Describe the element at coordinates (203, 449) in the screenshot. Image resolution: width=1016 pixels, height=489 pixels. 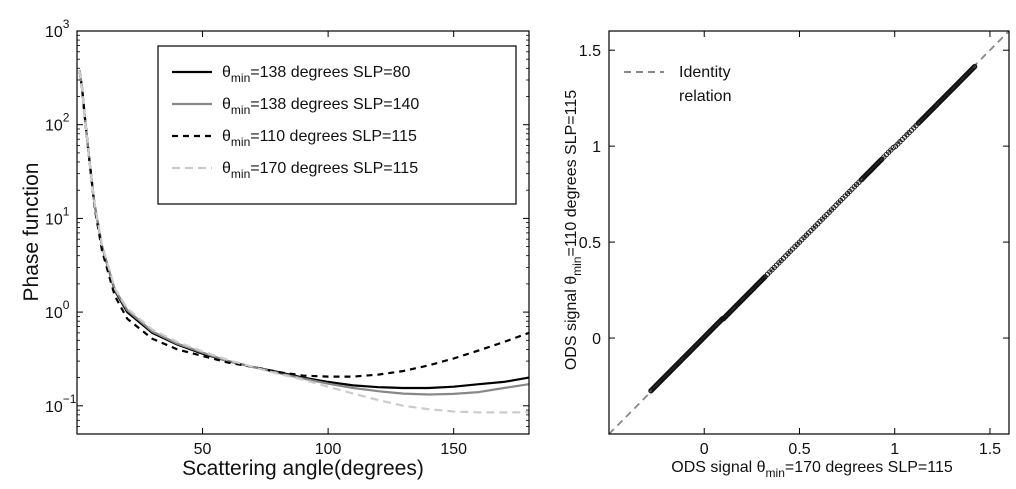
I see `left-x-tick-label: 50` at that location.